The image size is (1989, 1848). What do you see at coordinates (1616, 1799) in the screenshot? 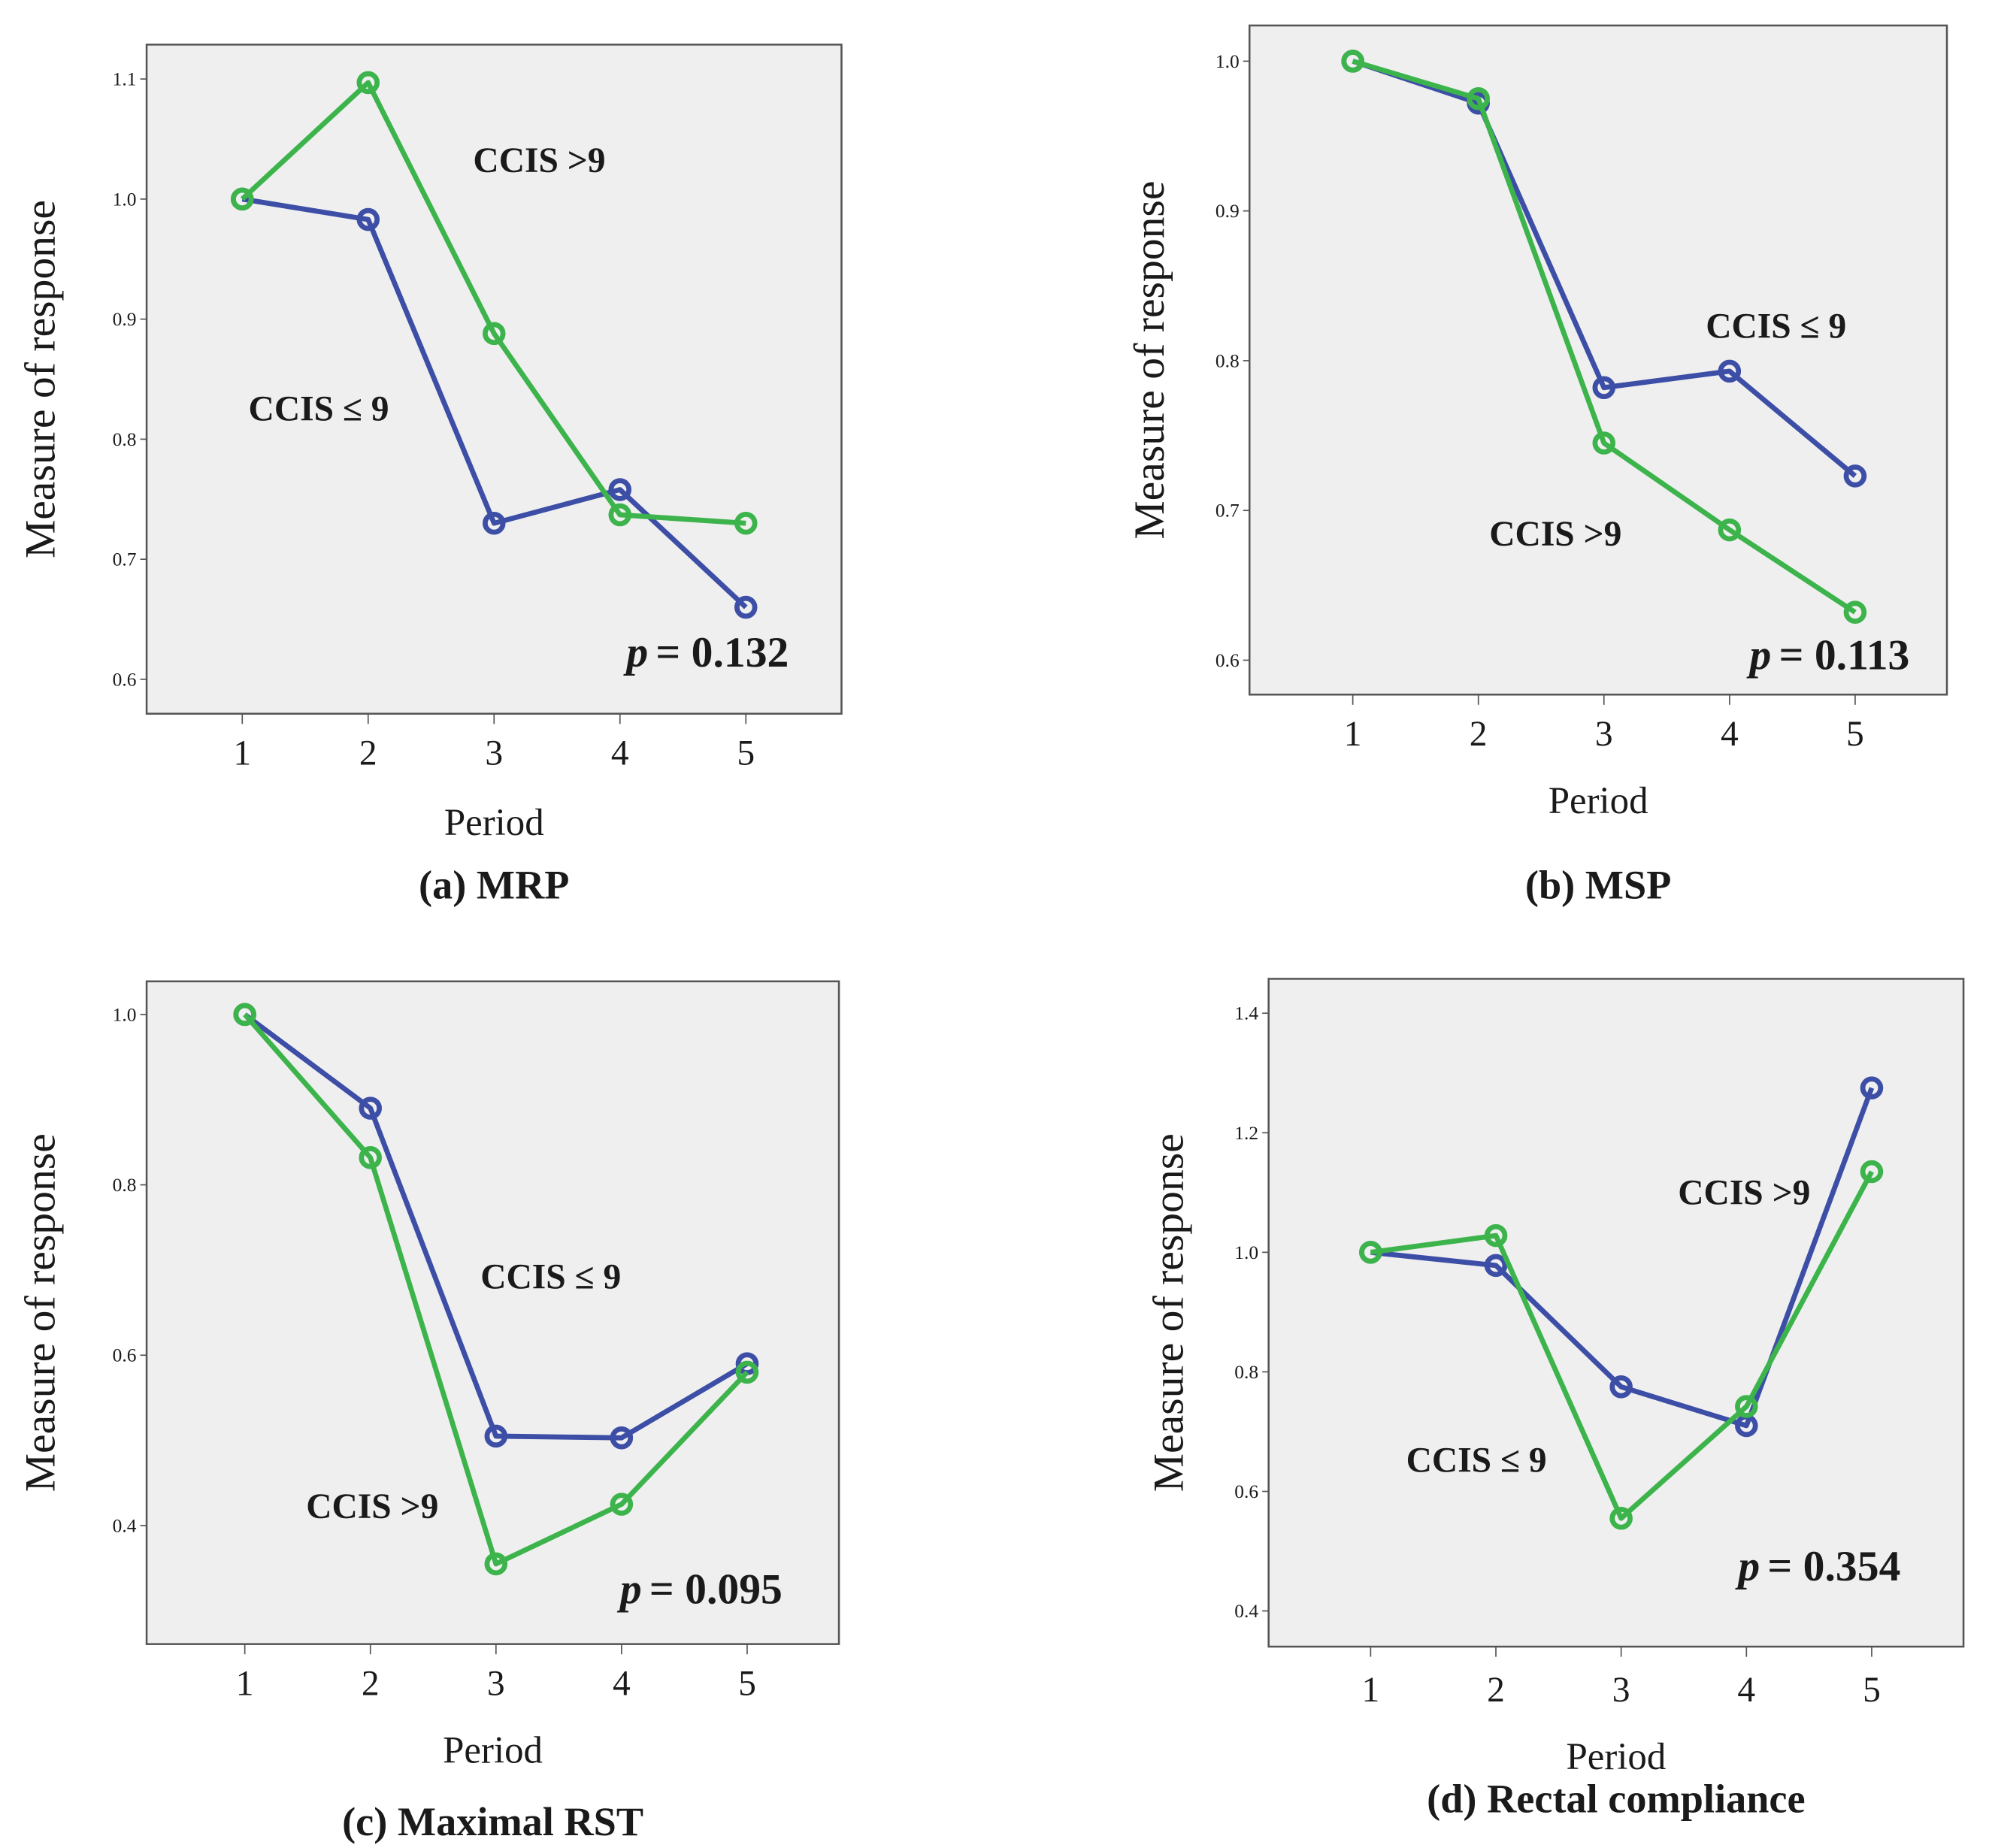
I see `chart-title: (d) Rectal compliance` at bounding box center [1616, 1799].